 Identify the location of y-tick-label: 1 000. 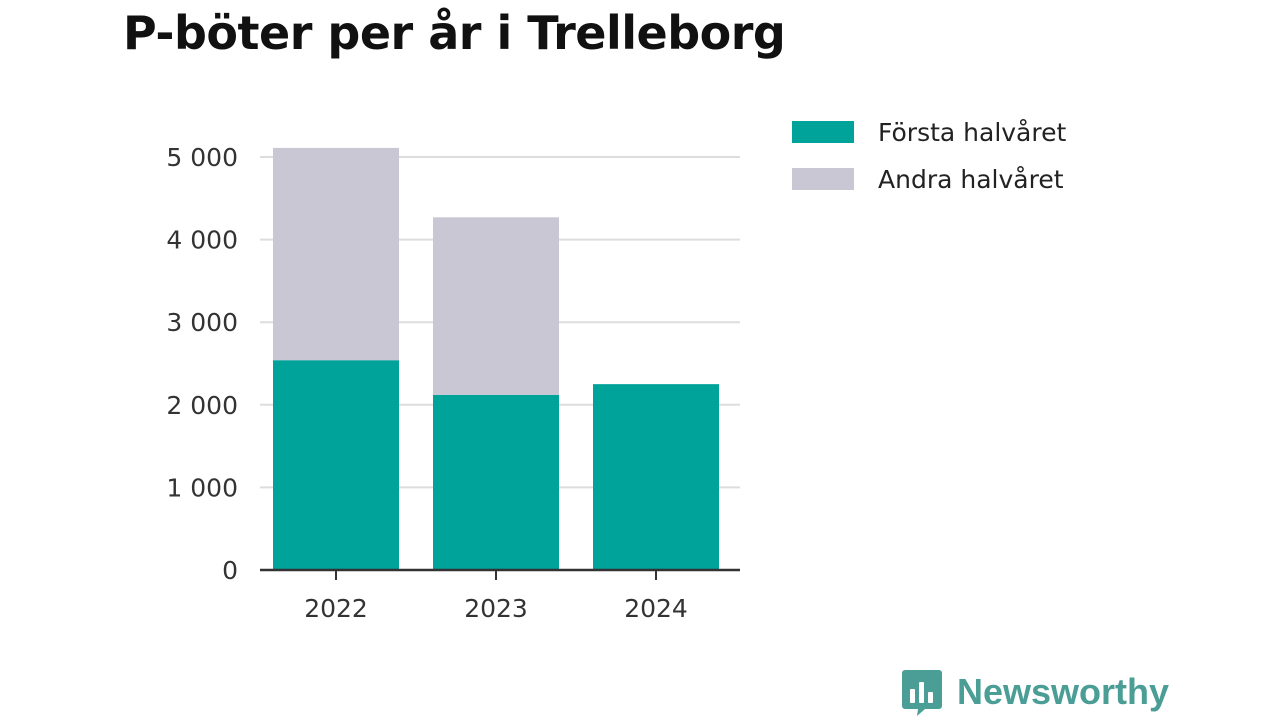
(202, 487).